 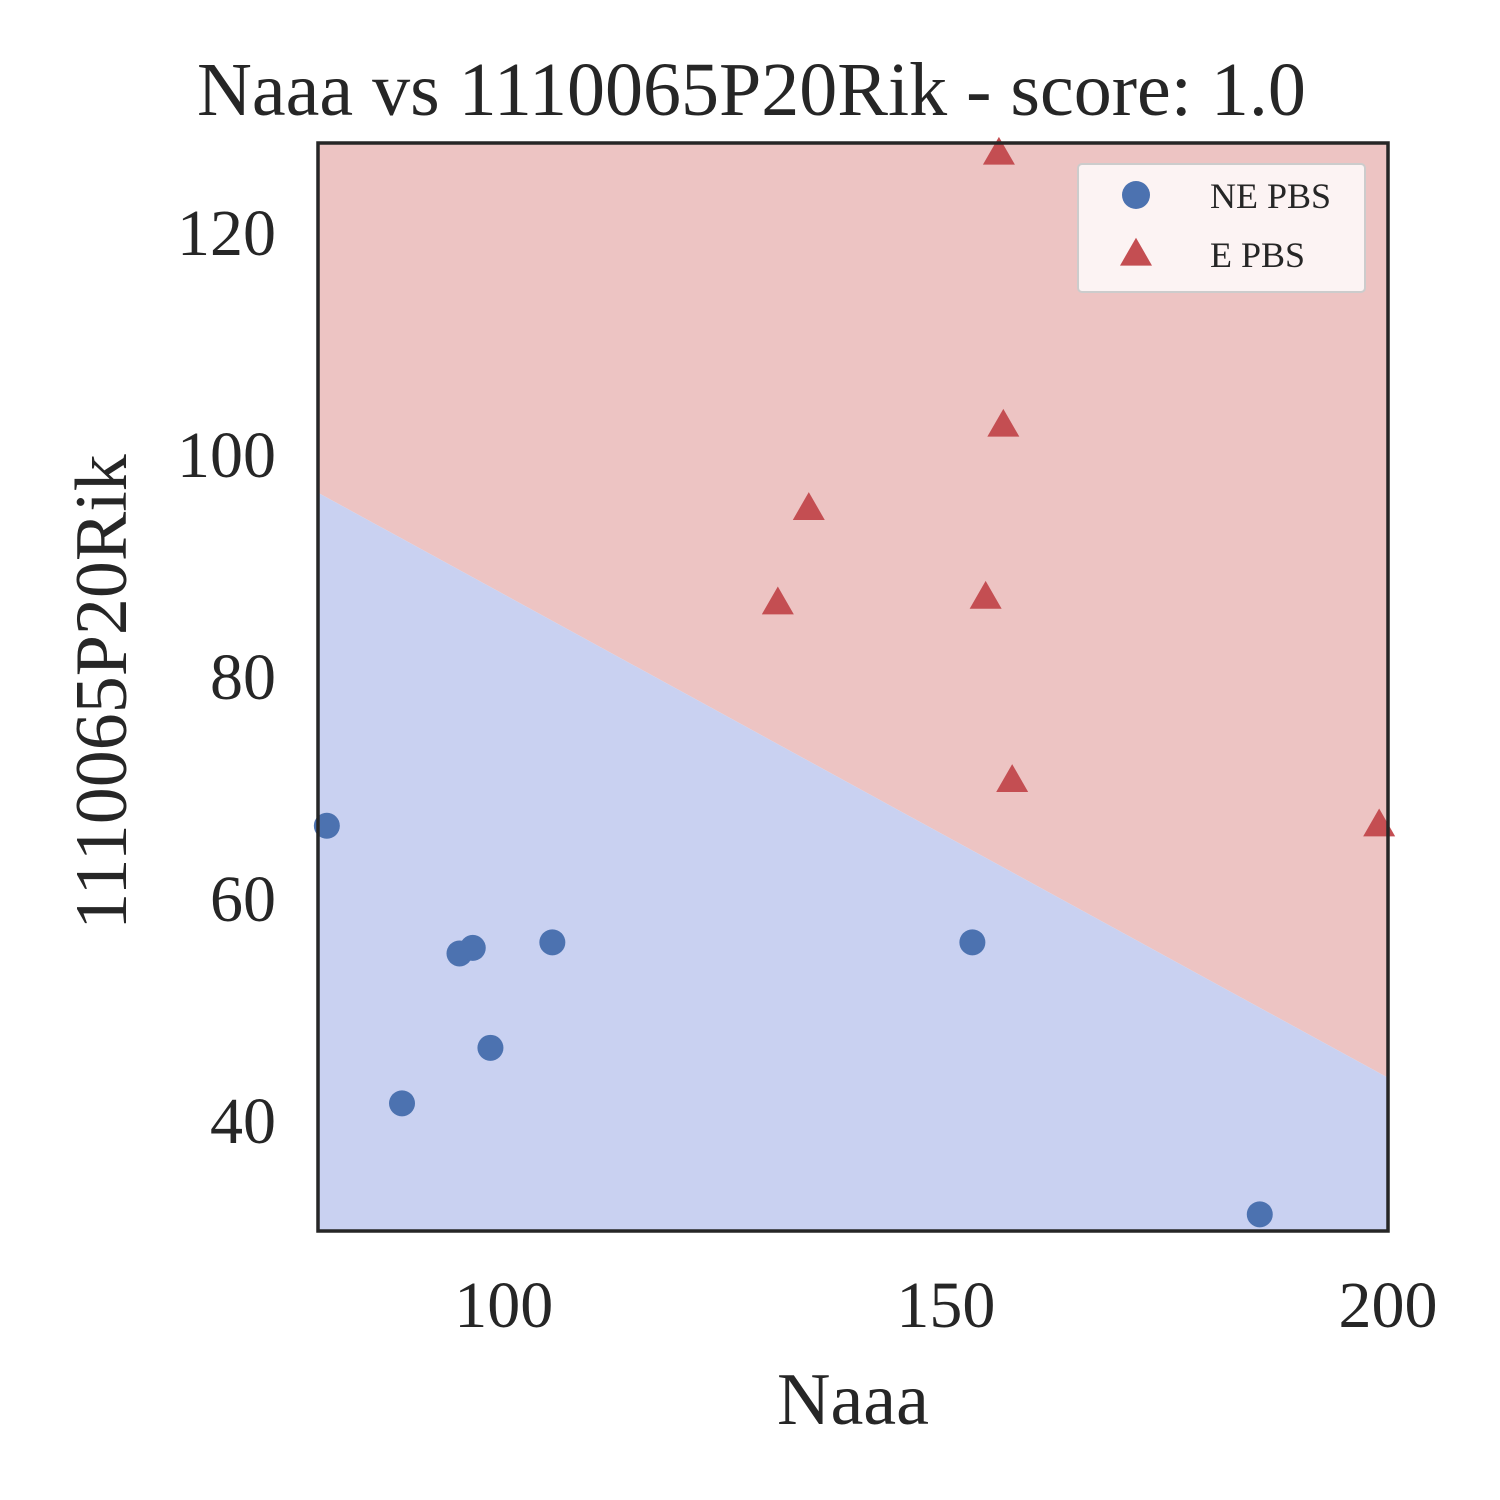 I want to click on legend-marker-e-pbs, so click(x=1136, y=251).